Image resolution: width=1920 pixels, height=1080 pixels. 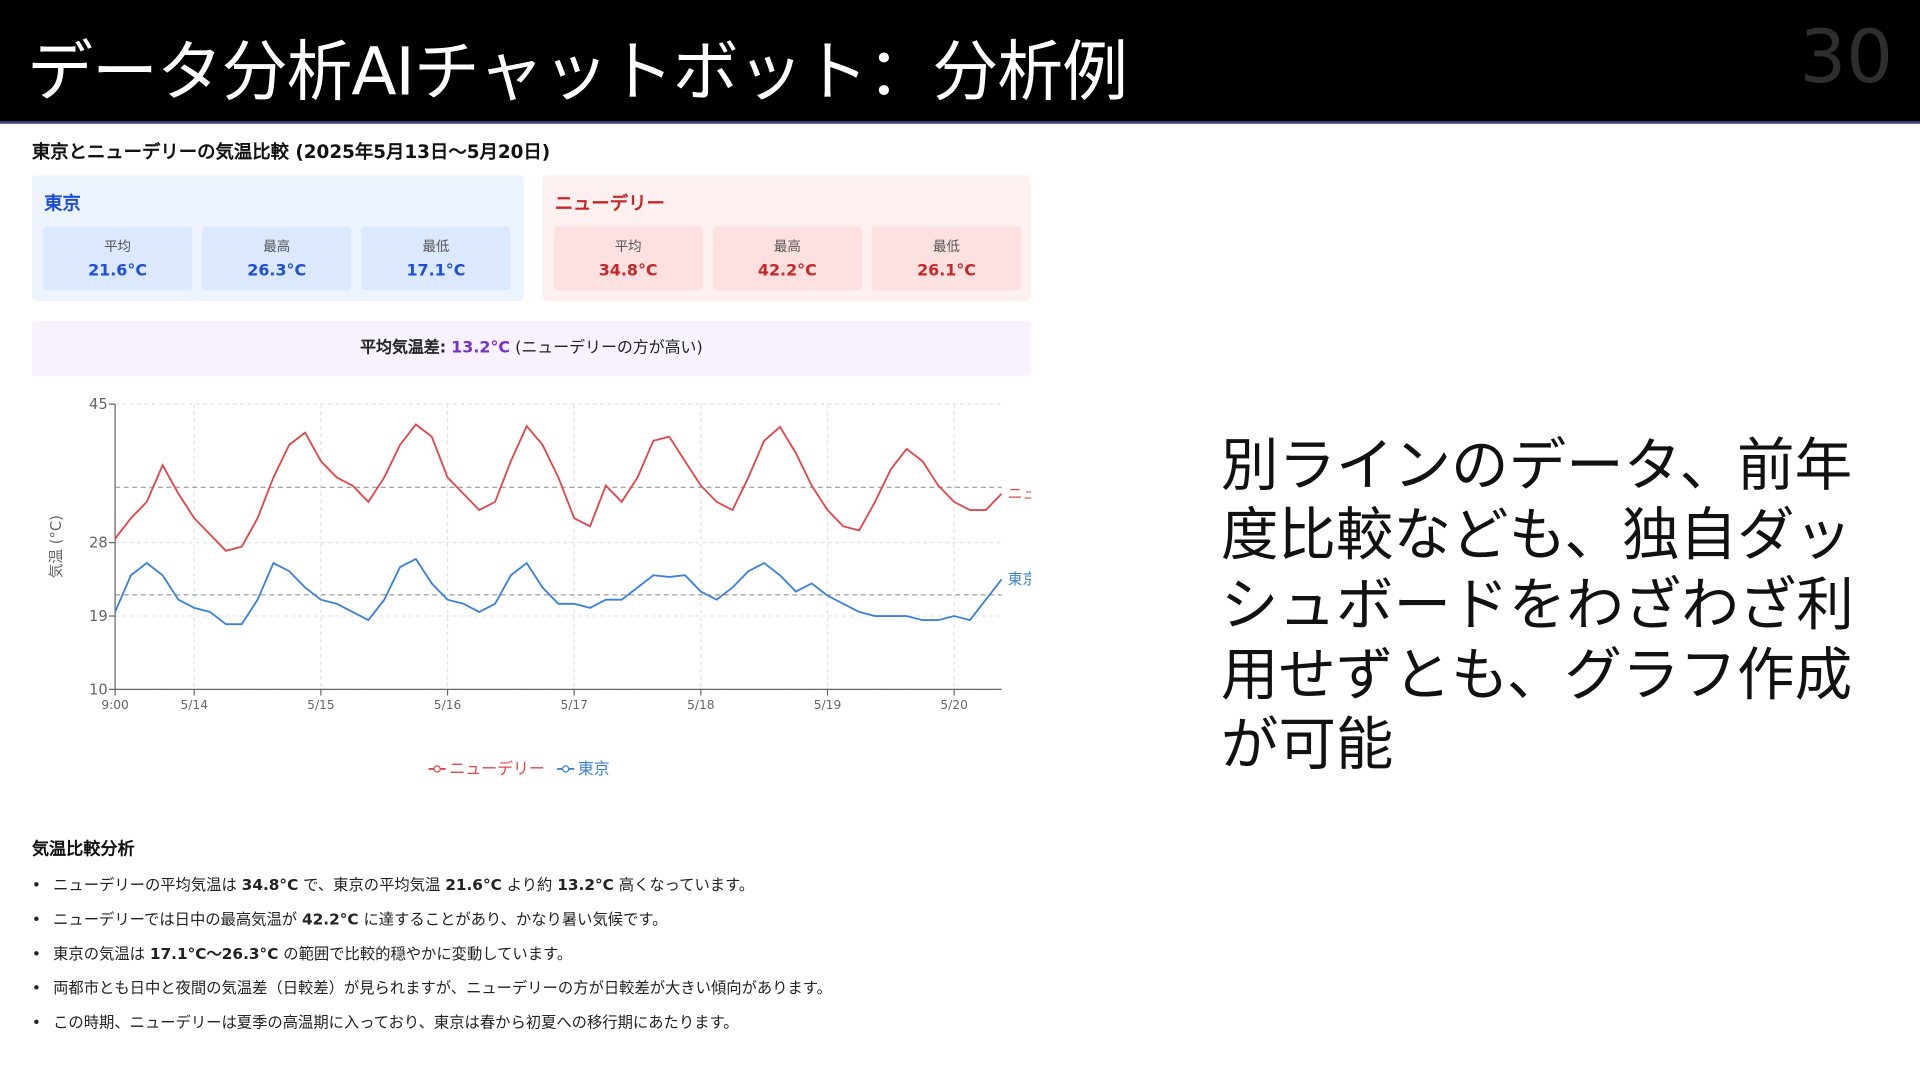 I want to click on diff-note: (ニューデリーの方が高い), so click(x=609, y=348).